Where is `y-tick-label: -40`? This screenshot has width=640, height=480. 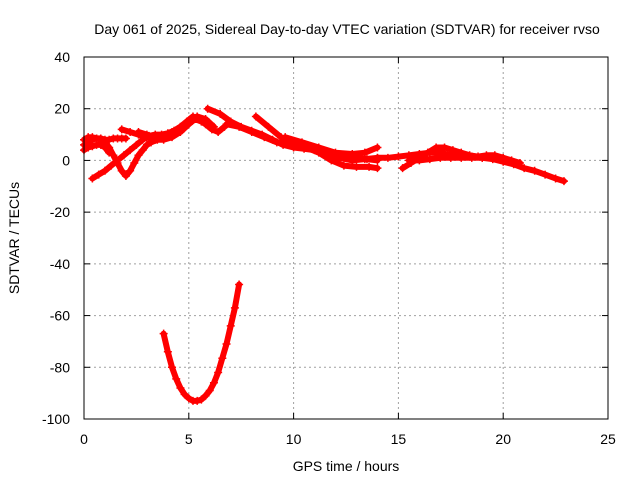
y-tick-label: -40 is located at coordinates (60, 264).